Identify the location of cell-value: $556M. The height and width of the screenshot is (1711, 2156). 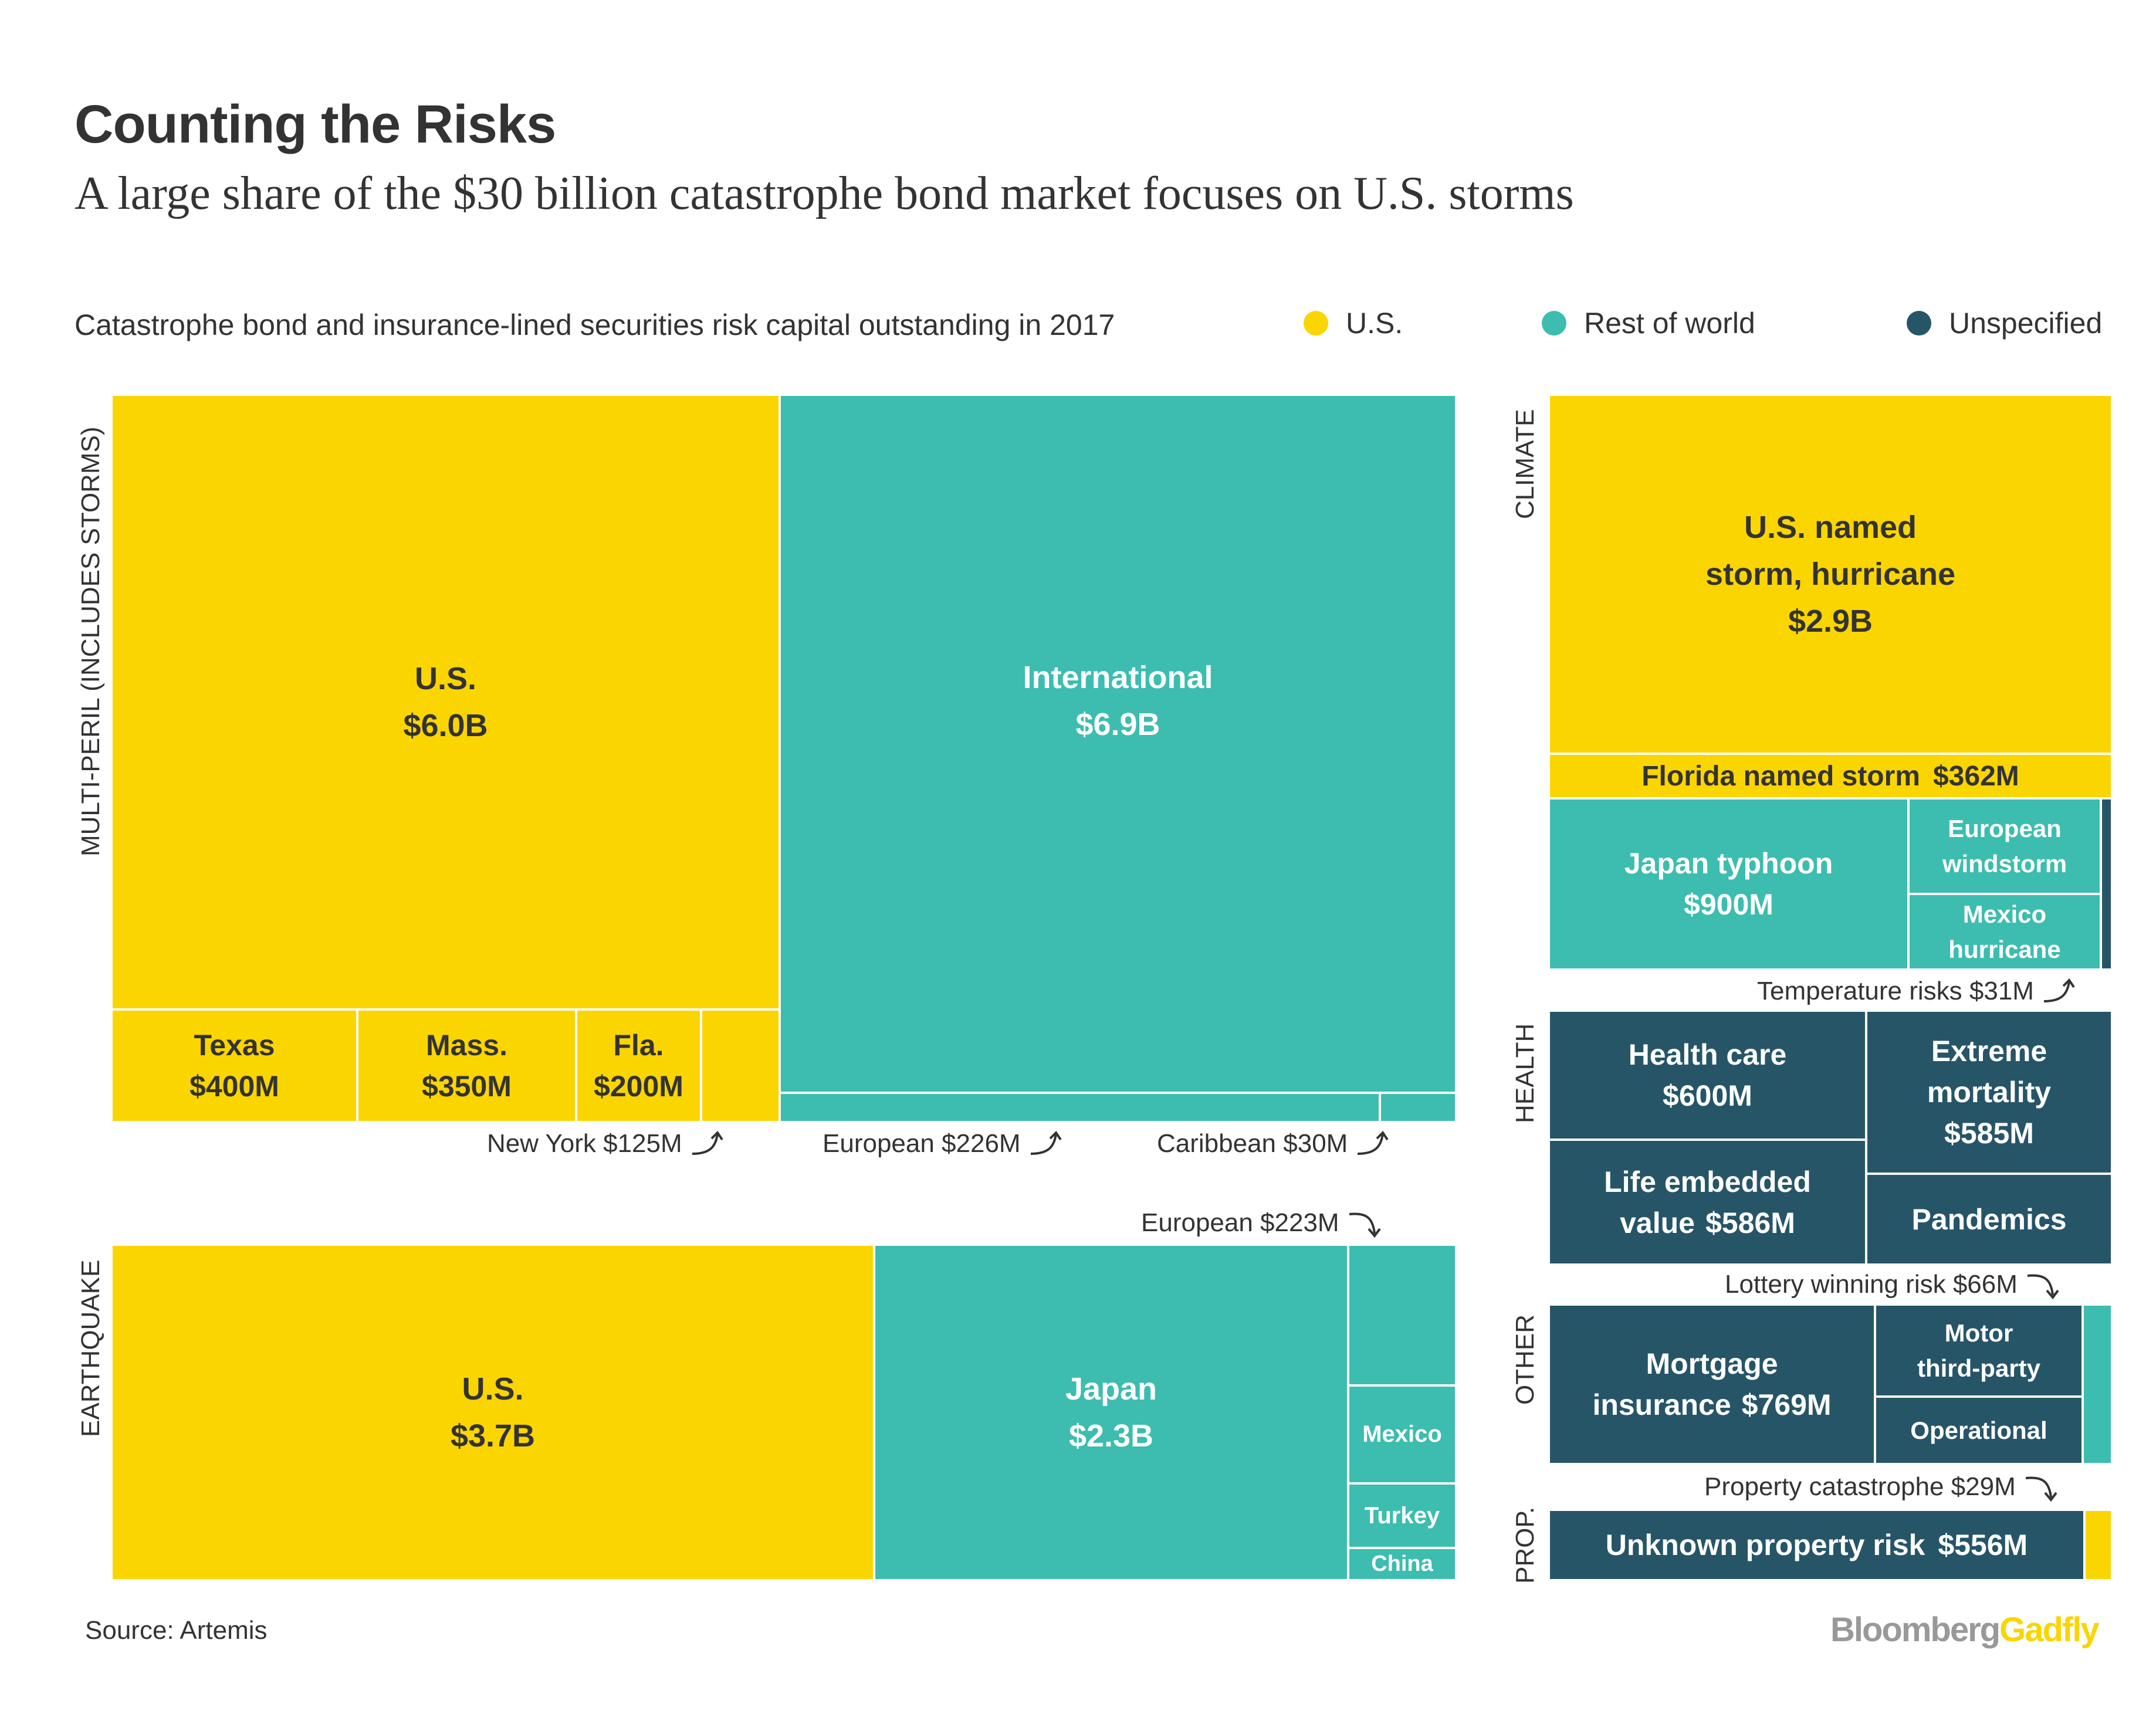
(1983, 1545).